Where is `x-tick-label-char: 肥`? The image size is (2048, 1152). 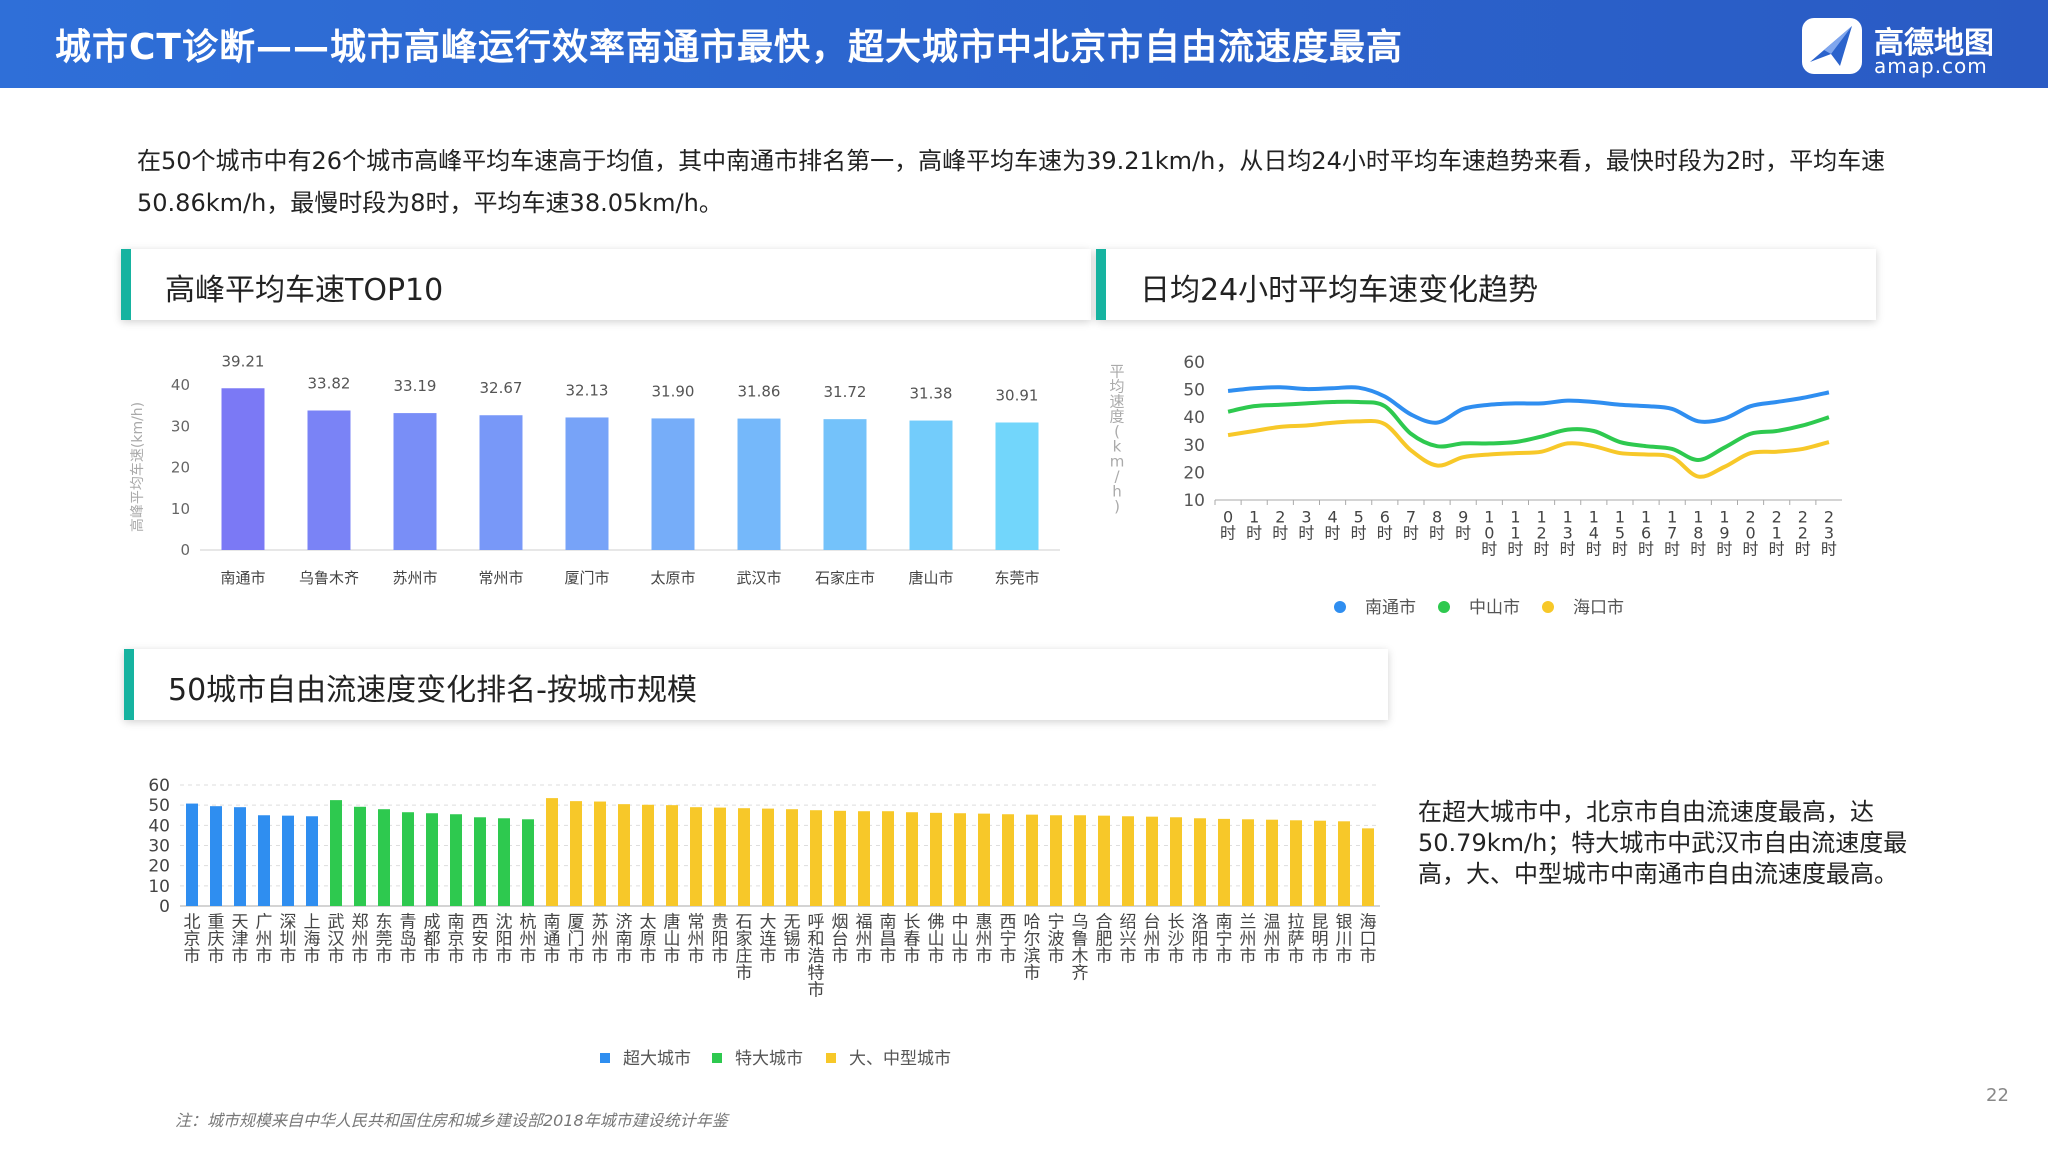
x-tick-label-char: 肥 is located at coordinates (1104, 939).